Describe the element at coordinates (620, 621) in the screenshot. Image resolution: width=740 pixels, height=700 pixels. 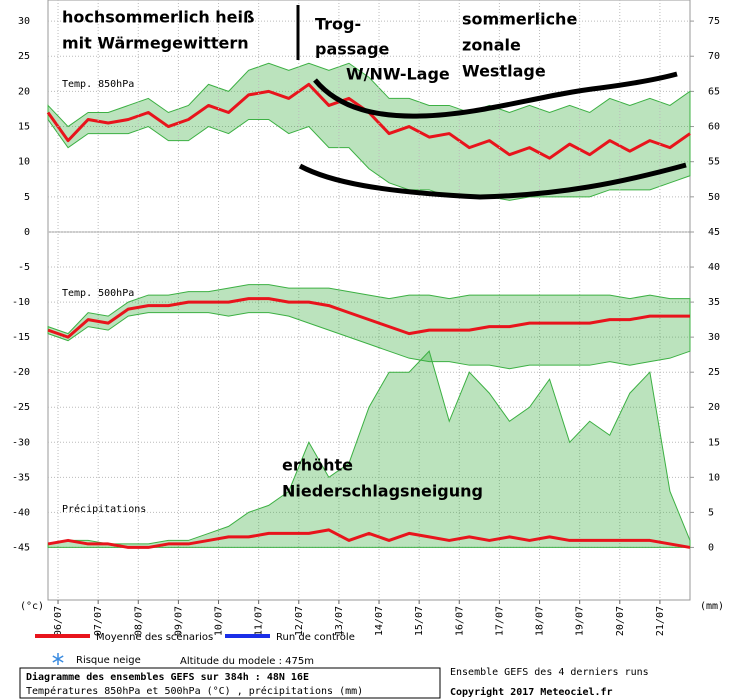
I see `x-tick-label: 20/07` at that location.